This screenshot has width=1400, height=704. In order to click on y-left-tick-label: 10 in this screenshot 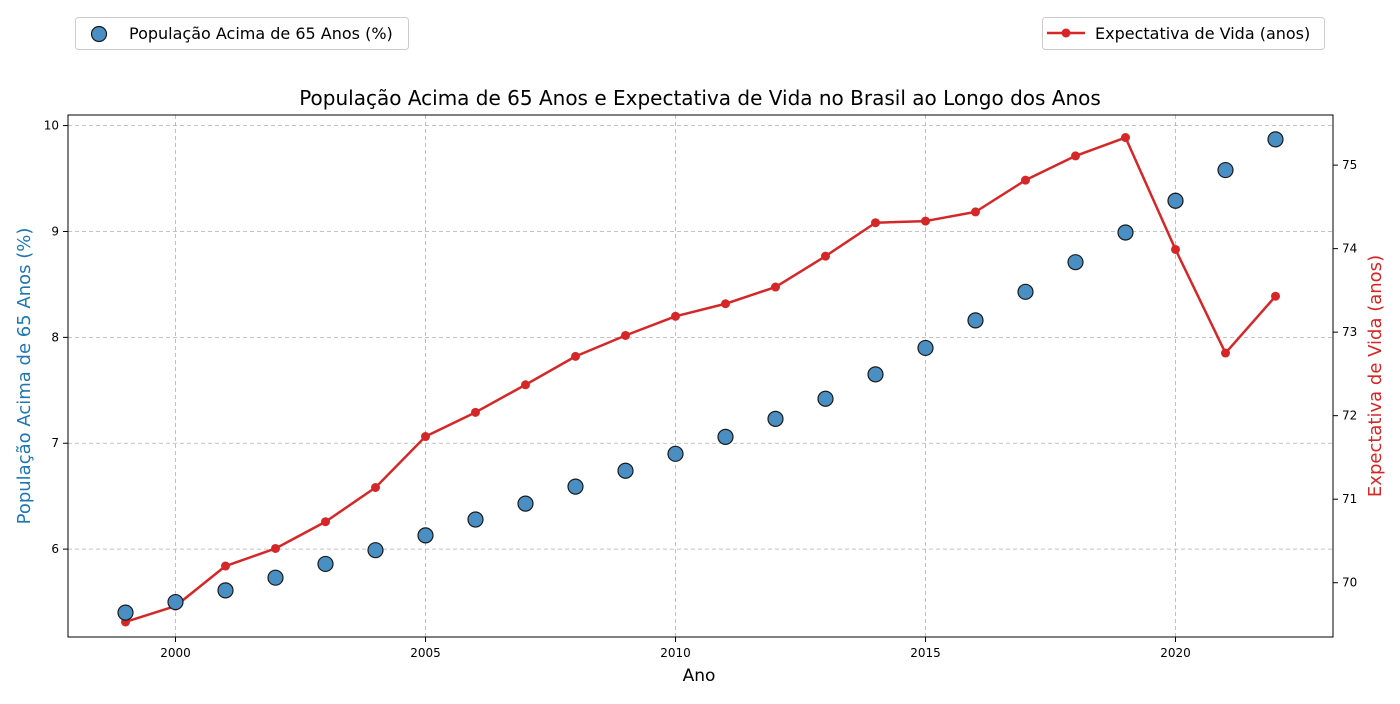, I will do `click(51, 126)`.